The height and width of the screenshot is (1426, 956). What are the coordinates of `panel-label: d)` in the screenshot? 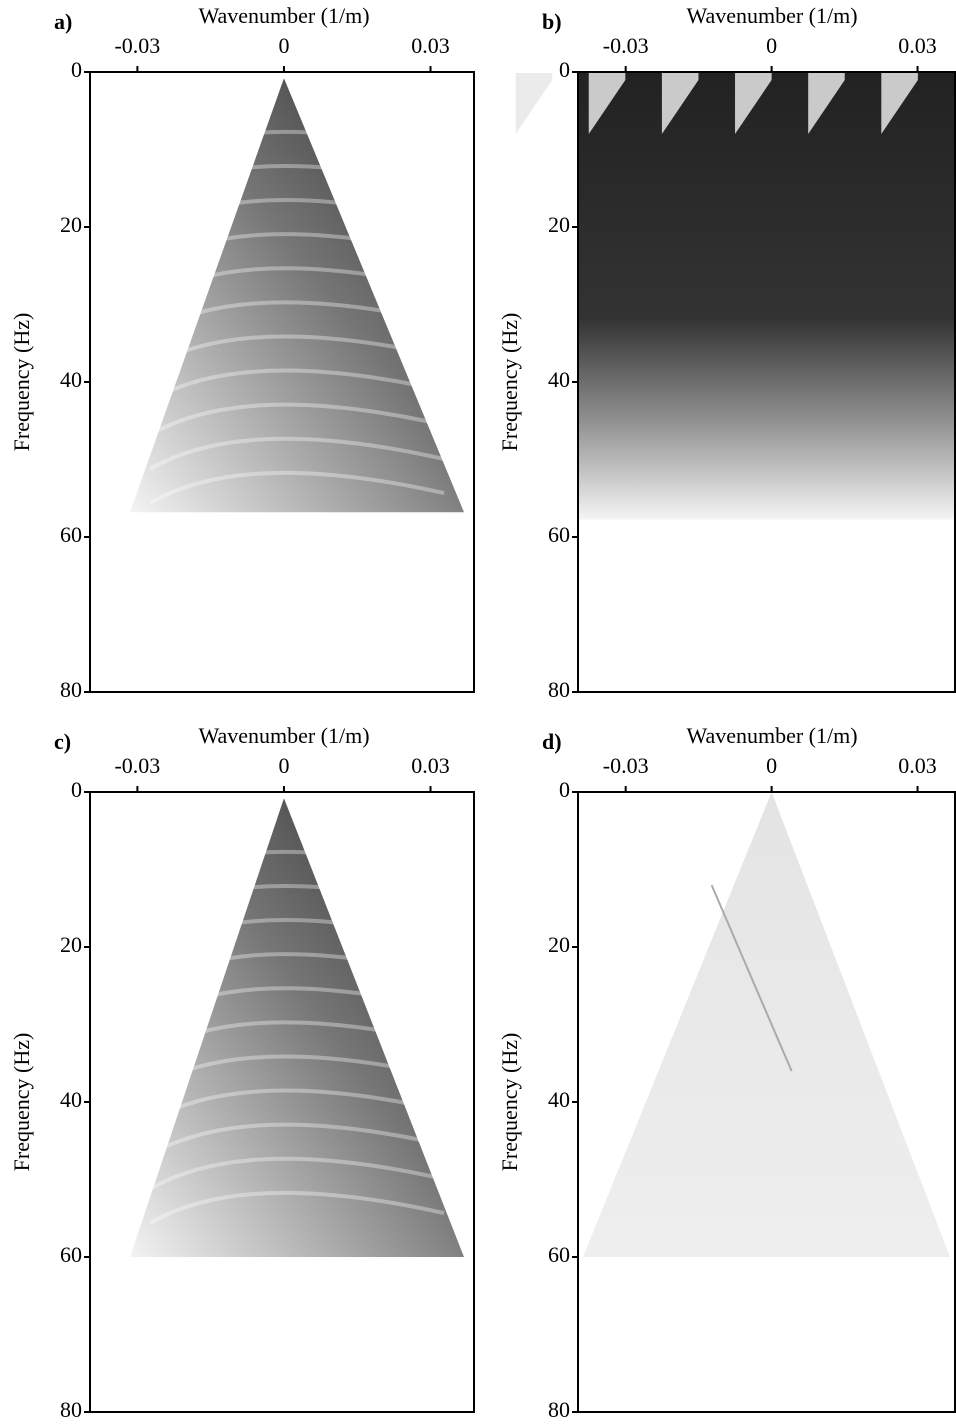 It's located at (552, 741).